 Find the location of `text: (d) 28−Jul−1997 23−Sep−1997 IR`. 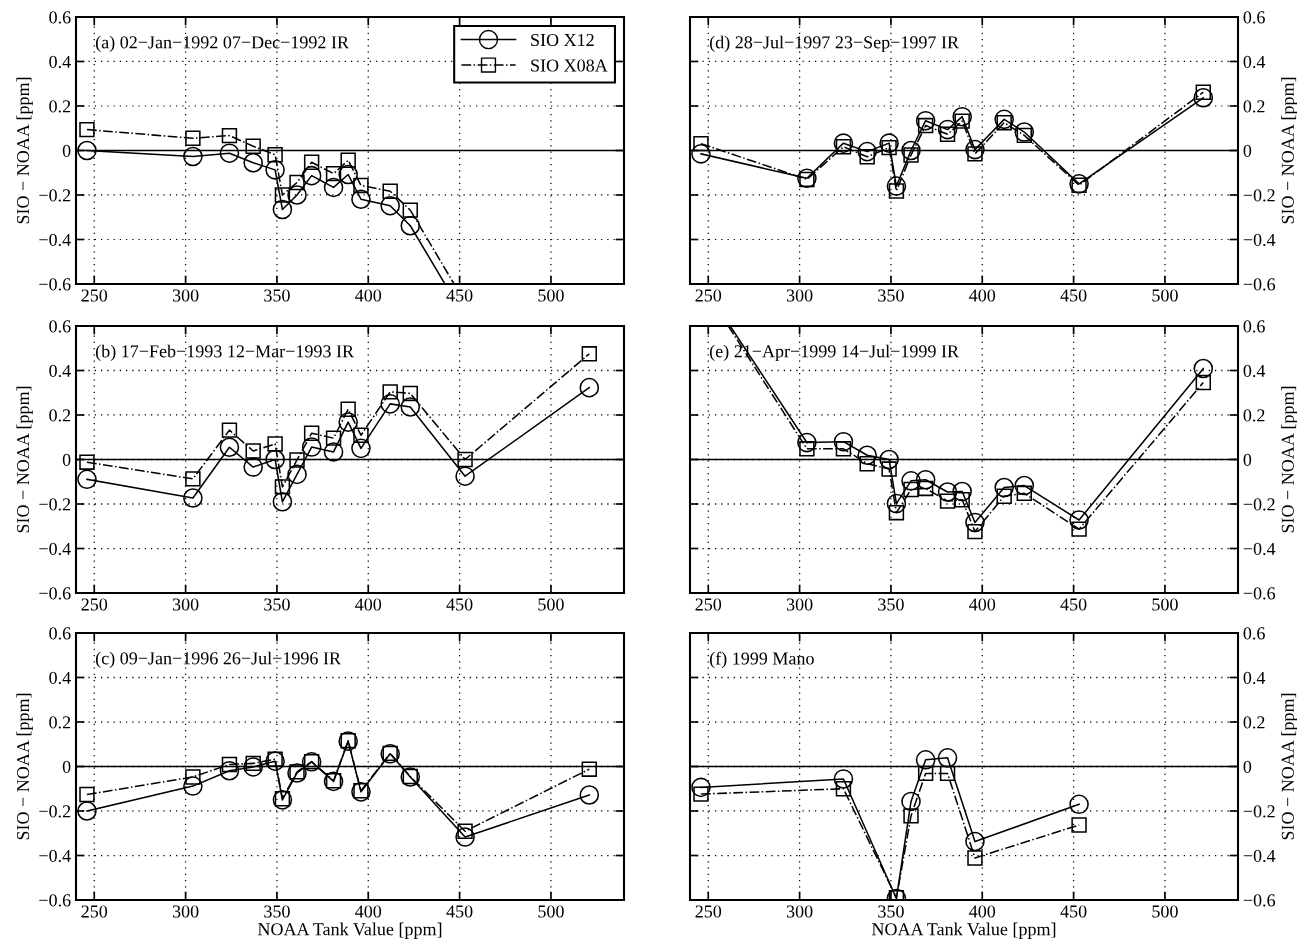

text: (d) 28−Jul−1997 23−Sep−1997 IR is located at coordinates (834, 44).